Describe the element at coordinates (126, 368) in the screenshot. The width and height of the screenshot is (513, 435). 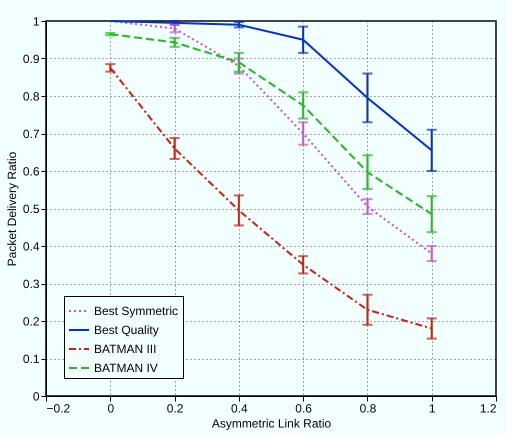
I see `legend-label: BATMAN IV` at that location.